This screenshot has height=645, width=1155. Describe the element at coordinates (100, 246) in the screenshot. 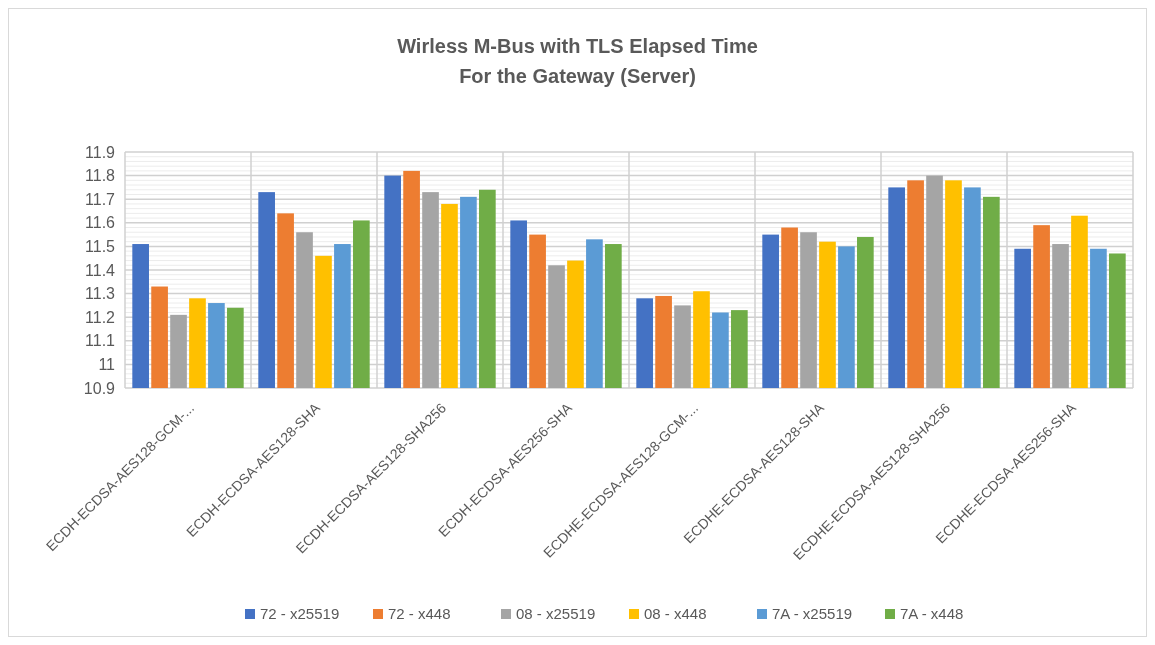

I see `y-tick-label: 11.5` at that location.